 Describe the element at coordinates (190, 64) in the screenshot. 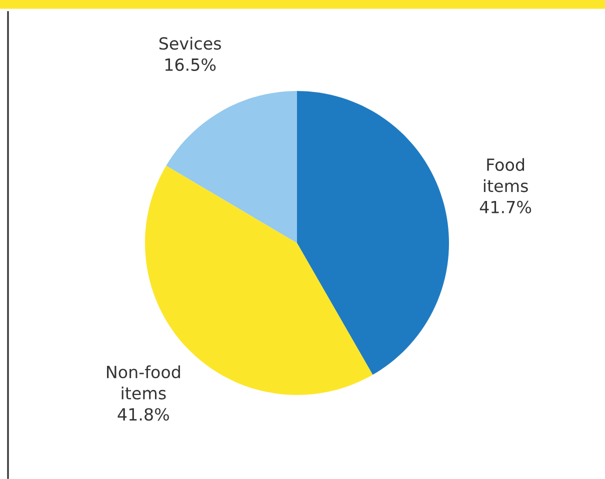

I see `data-label: 16.5%` at that location.